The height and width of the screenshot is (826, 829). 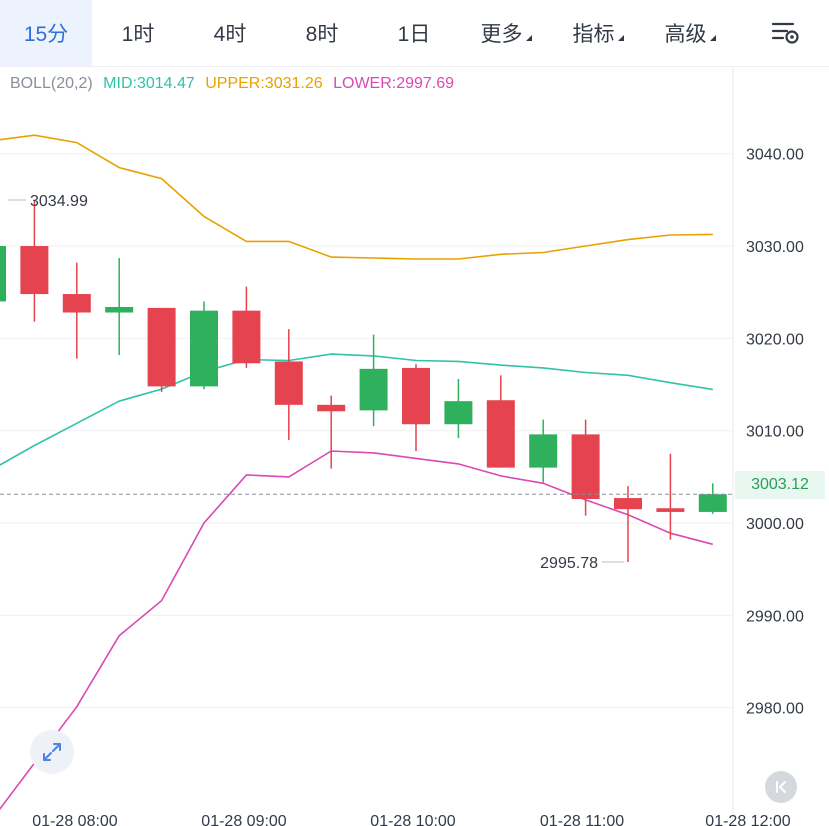 I want to click on boll-upper-line, so click(x=356, y=197).